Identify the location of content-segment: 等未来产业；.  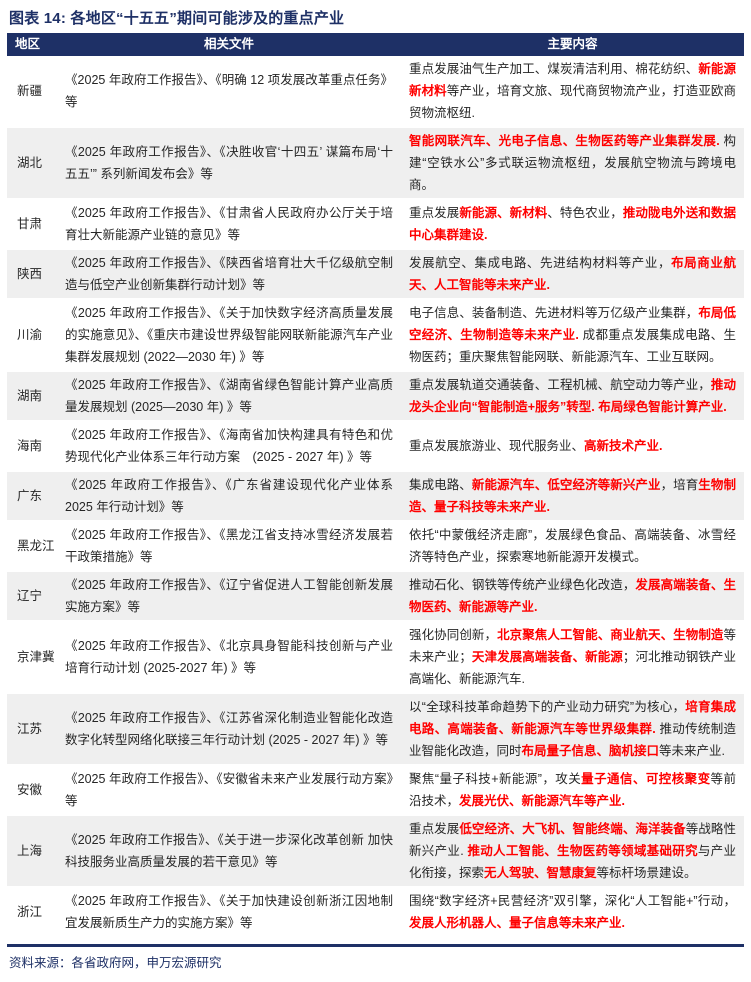
(572, 646).